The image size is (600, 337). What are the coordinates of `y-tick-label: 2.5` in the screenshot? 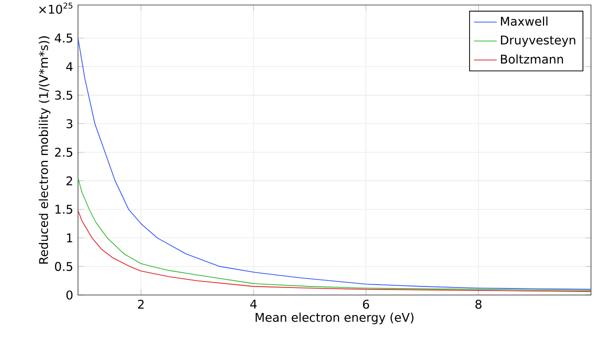 It's located at (63, 152).